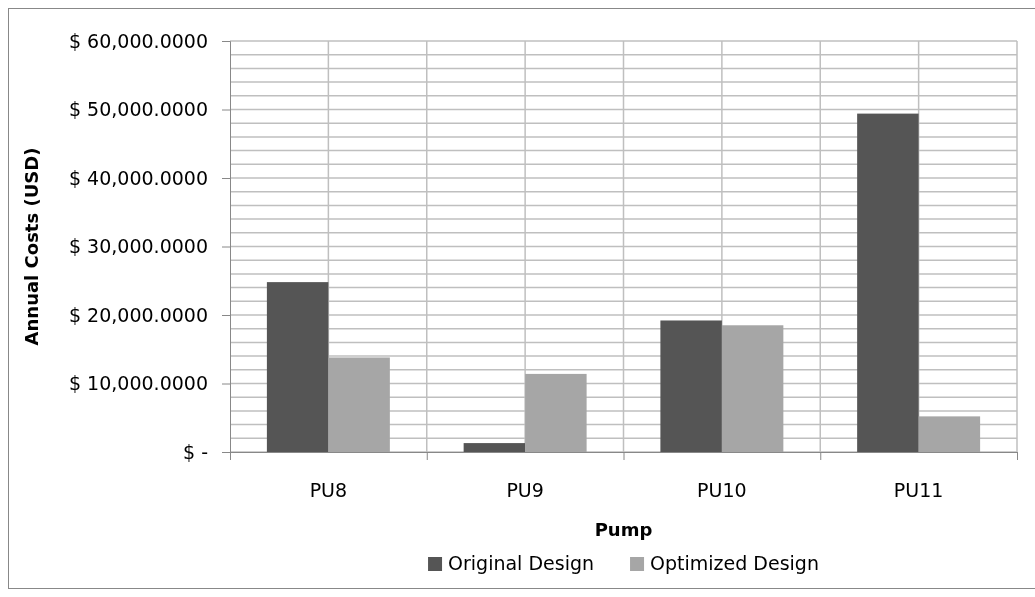  What do you see at coordinates (525, 490) in the screenshot?
I see `x-tick-label: PU9` at bounding box center [525, 490].